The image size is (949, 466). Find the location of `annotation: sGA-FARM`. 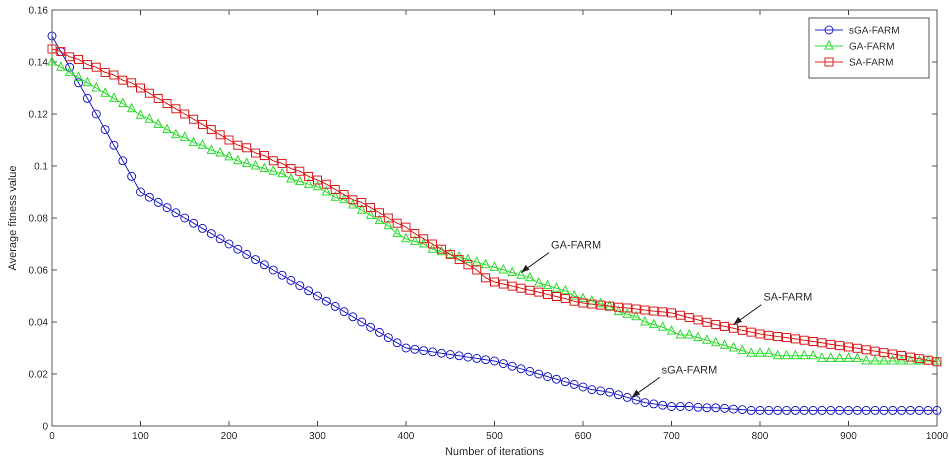

annotation: sGA-FARM is located at coordinates (690, 370).